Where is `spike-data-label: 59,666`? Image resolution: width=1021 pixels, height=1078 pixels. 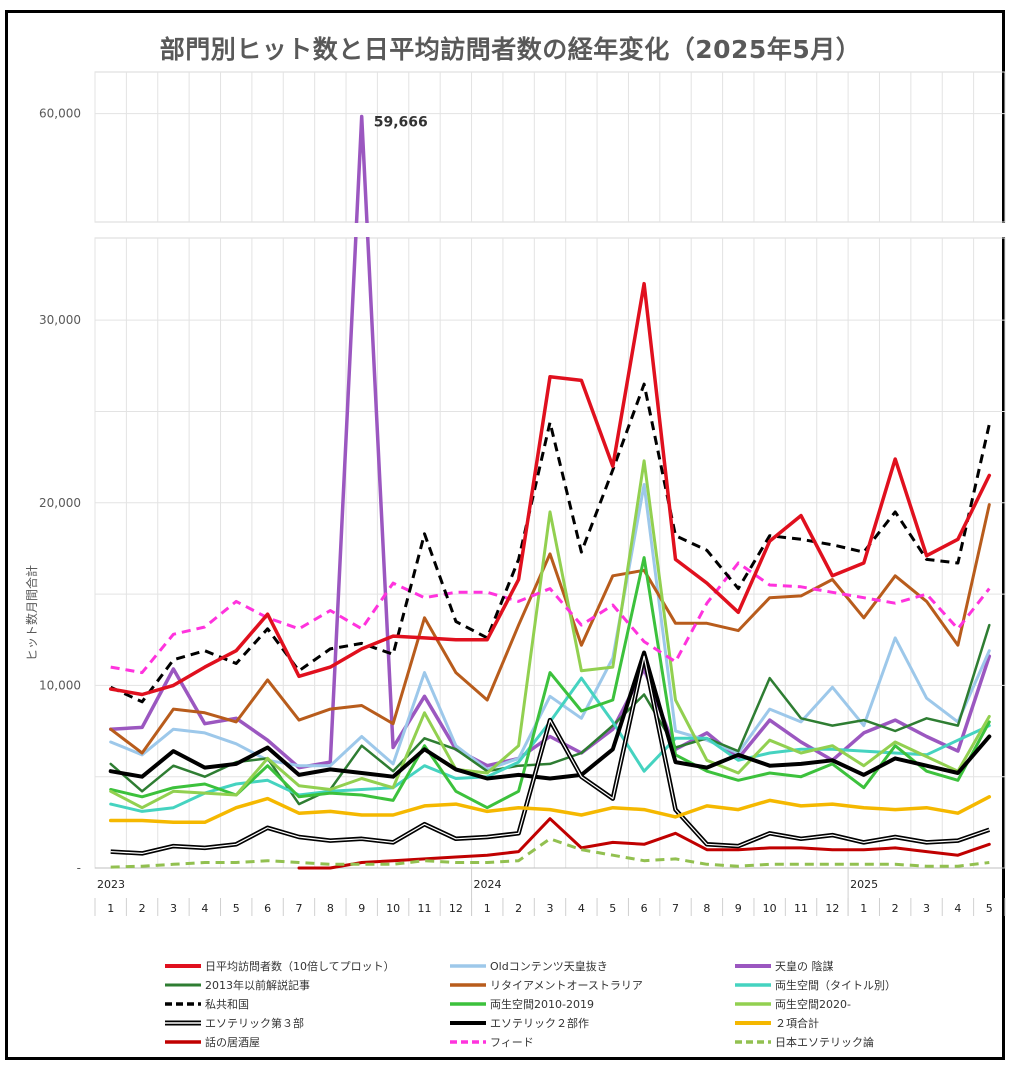
spike-data-label: 59,666 is located at coordinates (401, 122).